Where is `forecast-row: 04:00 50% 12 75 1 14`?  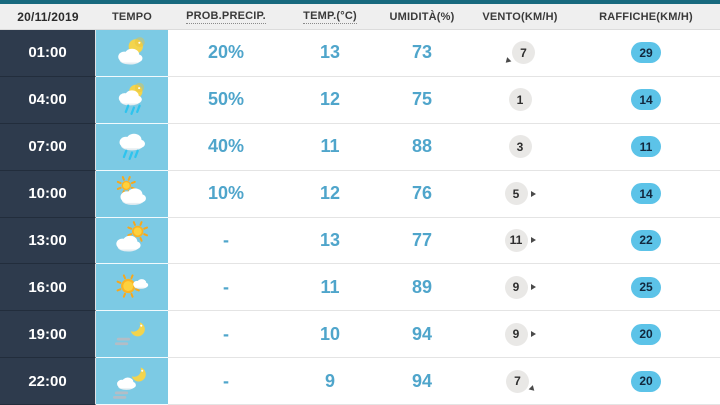 forecast-row: 04:00 50% 12 75 1 14 is located at coordinates (360, 100).